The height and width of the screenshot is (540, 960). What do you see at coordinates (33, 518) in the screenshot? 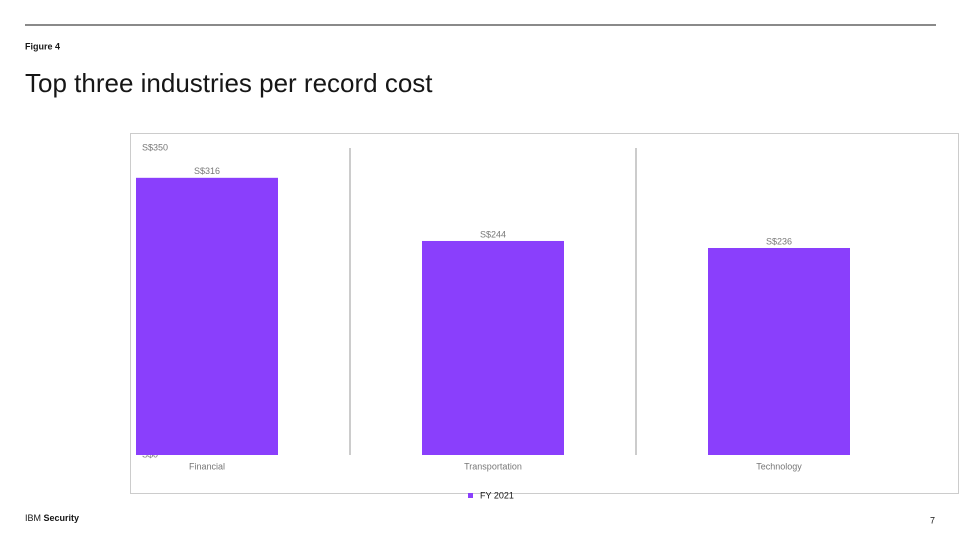
I see `footer-brand: IBM` at bounding box center [33, 518].